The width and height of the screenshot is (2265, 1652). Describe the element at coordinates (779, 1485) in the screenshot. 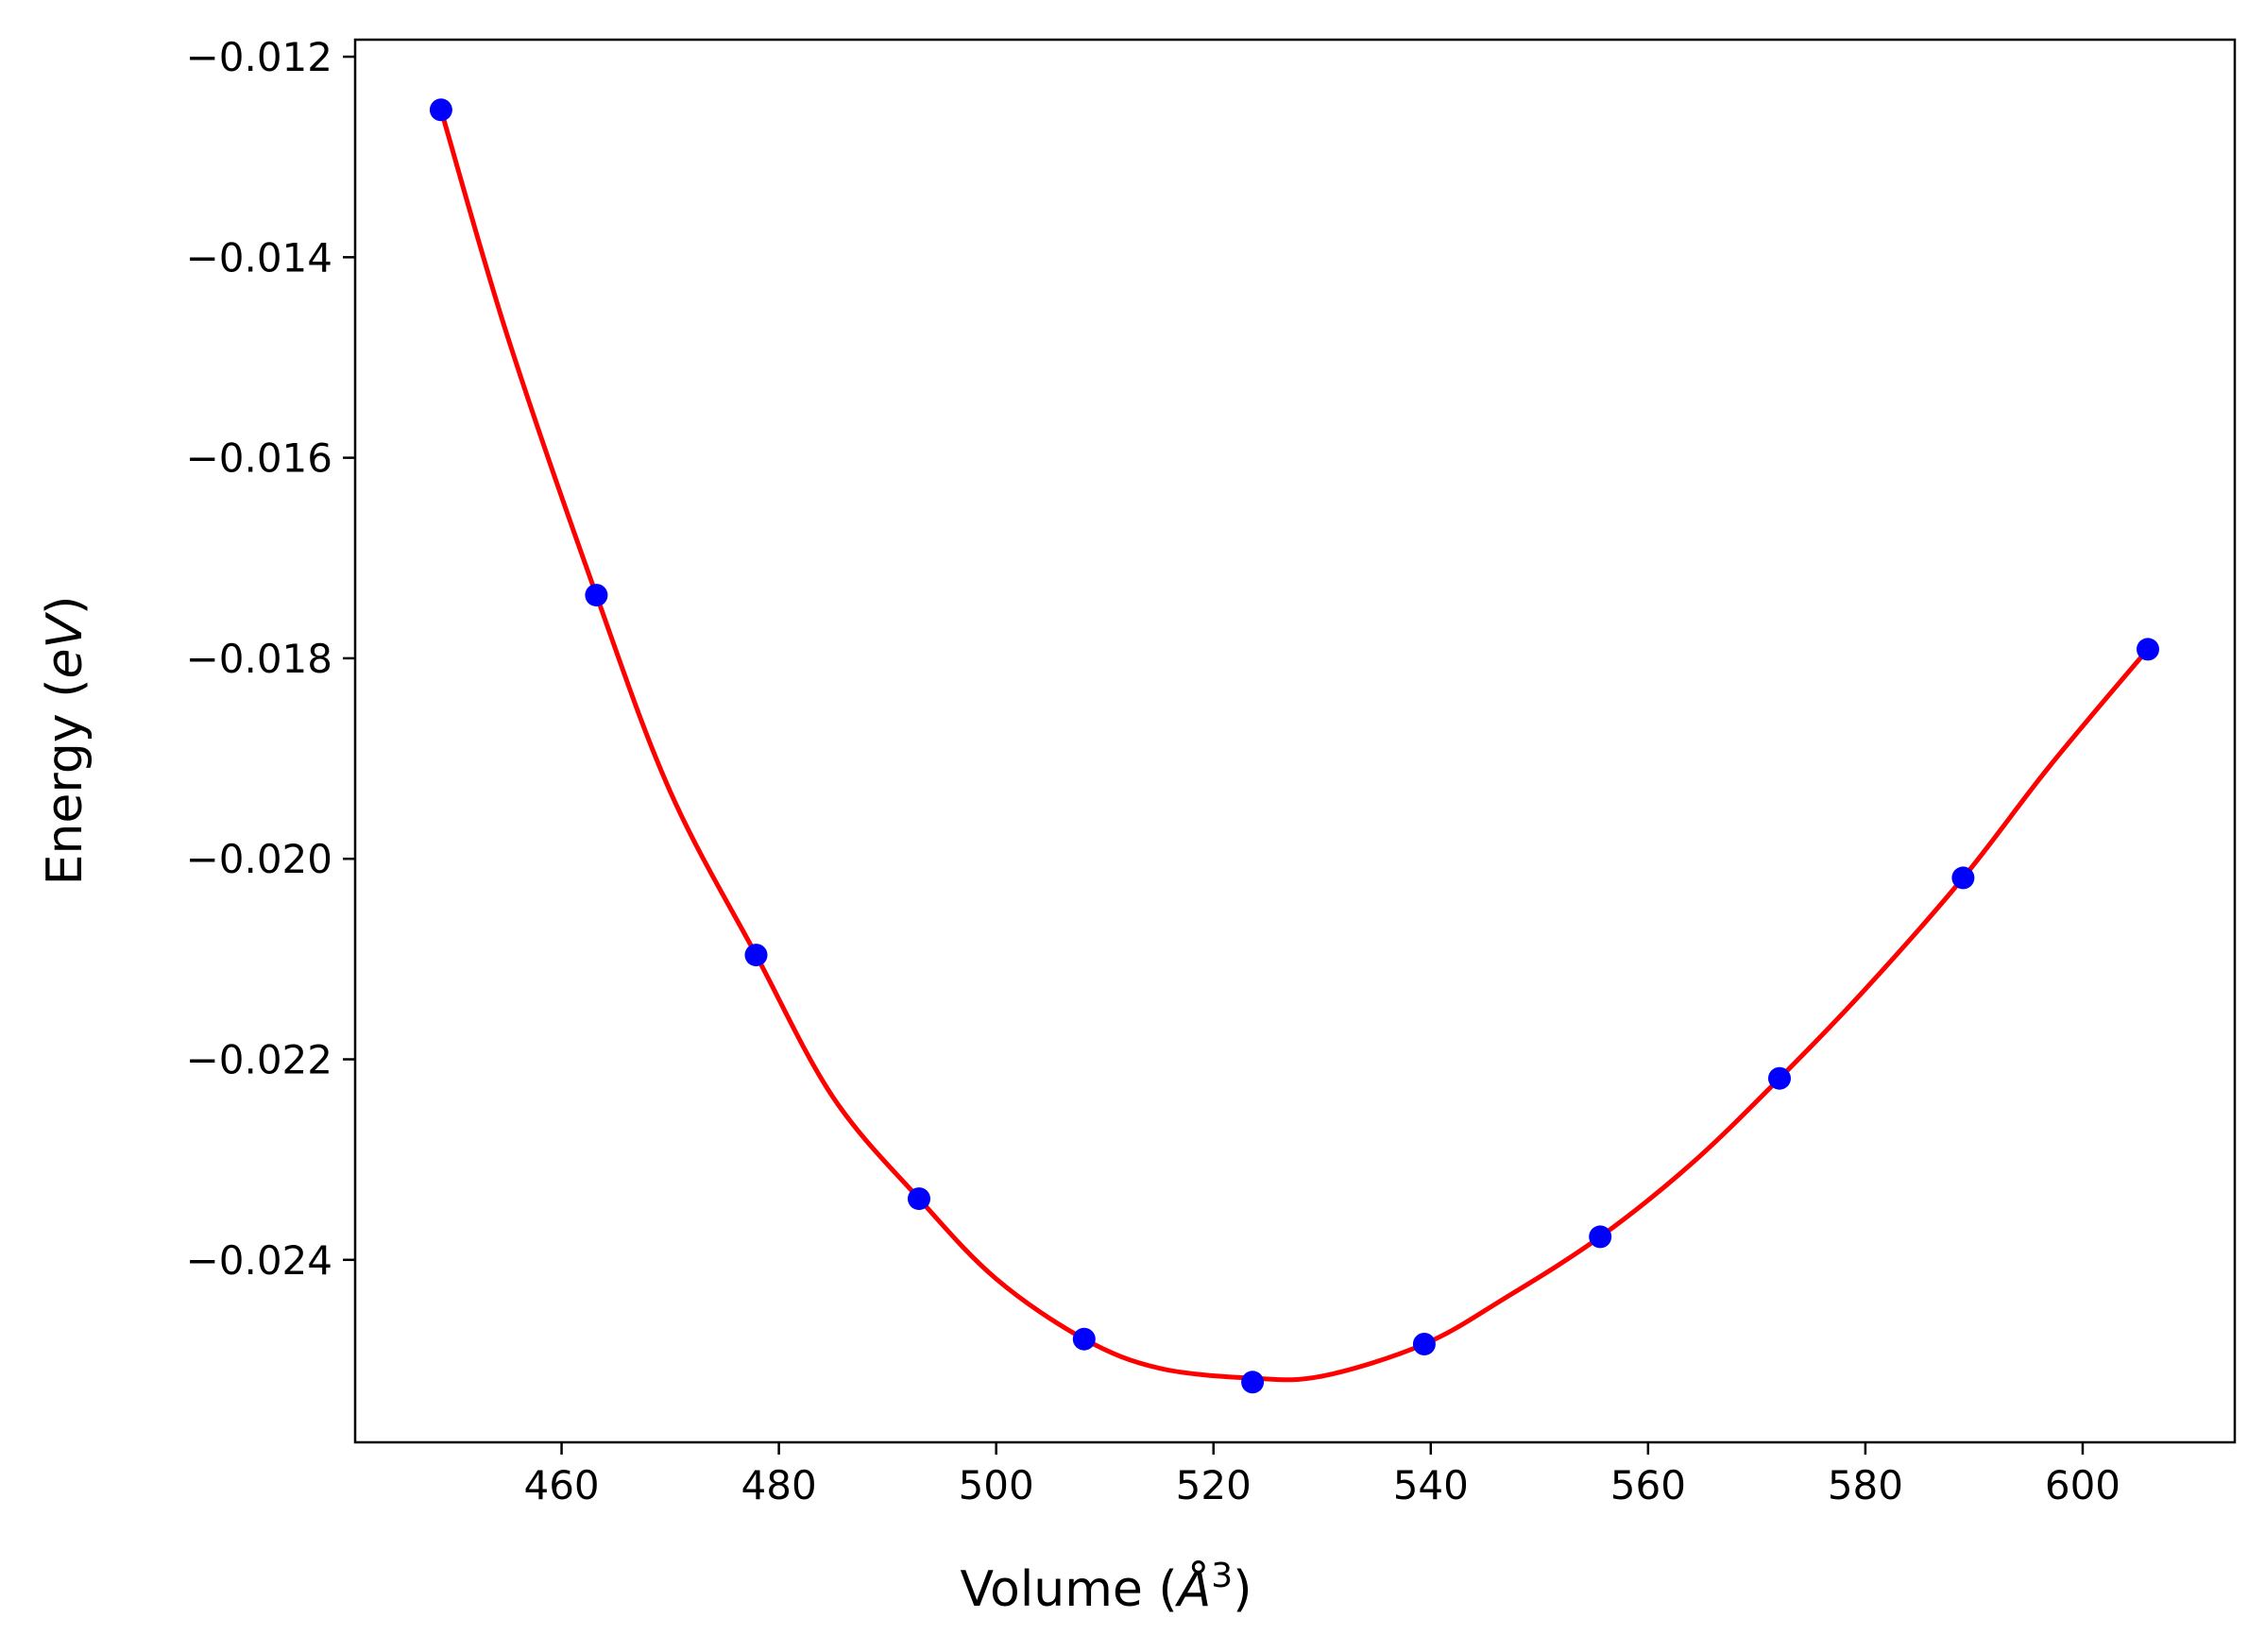

I see `x-tick-label: 480` at that location.